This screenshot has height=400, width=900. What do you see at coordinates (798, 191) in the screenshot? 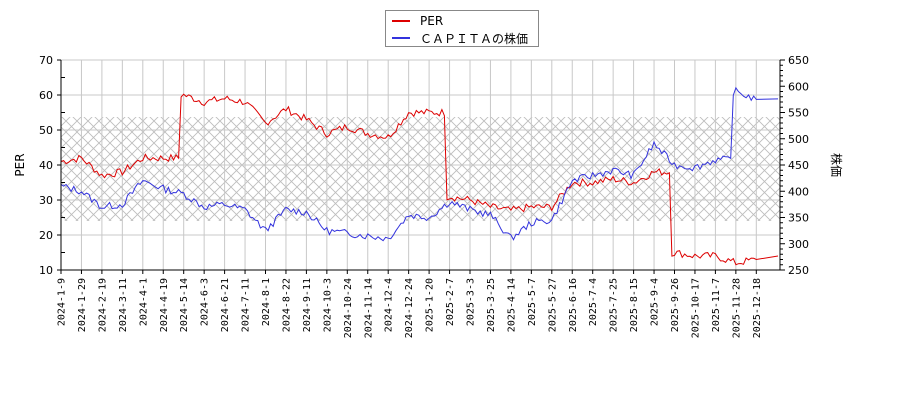
I see `svg-text: 400` at bounding box center [798, 191].